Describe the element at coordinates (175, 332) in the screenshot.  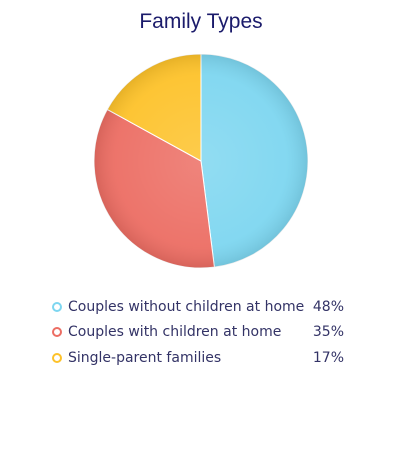
I see `legend-label: Couples with children at home` at that location.